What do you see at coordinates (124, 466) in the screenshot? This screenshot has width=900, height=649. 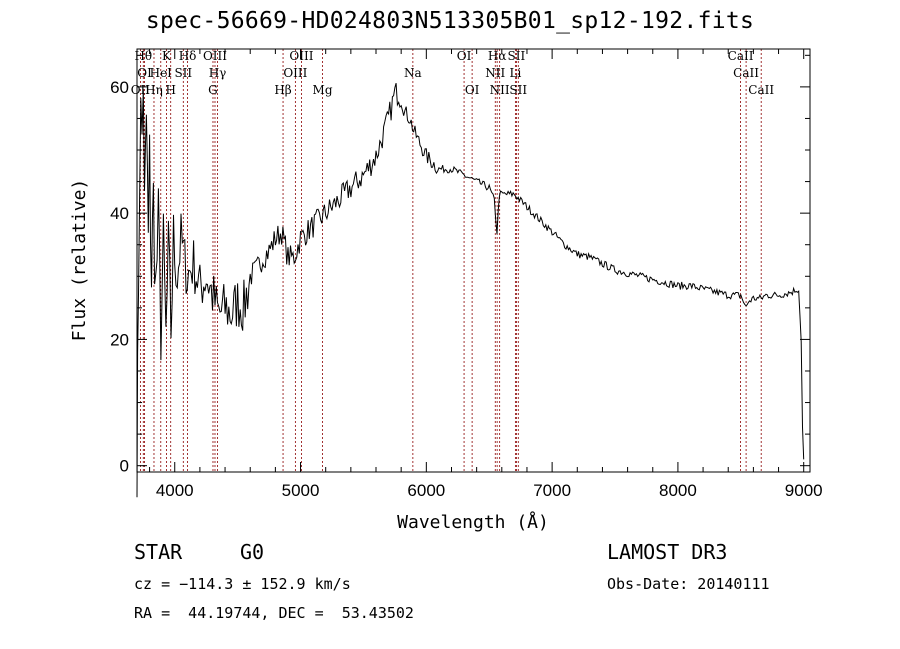 I see `y-tick-label: 0` at bounding box center [124, 466].